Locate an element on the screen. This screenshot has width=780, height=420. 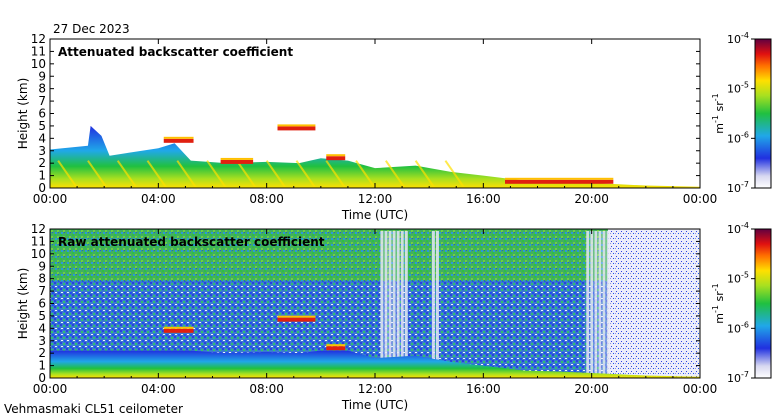
colorbar-tick-label: 10⁻⁷ is located at coordinates (738, 377).